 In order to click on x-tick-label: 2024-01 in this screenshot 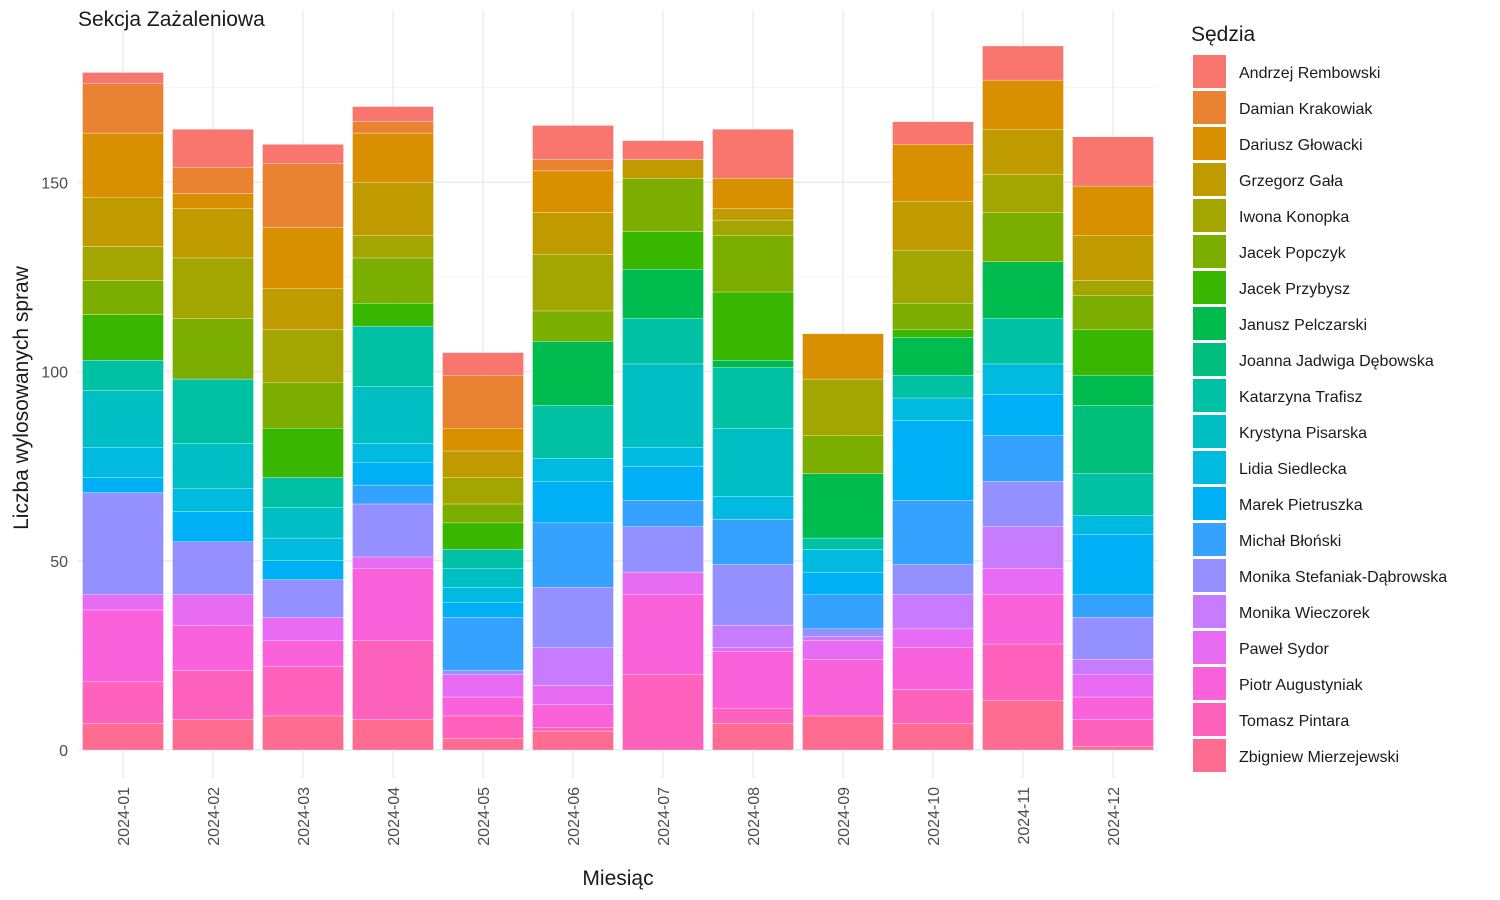, I will do `click(124, 816)`.